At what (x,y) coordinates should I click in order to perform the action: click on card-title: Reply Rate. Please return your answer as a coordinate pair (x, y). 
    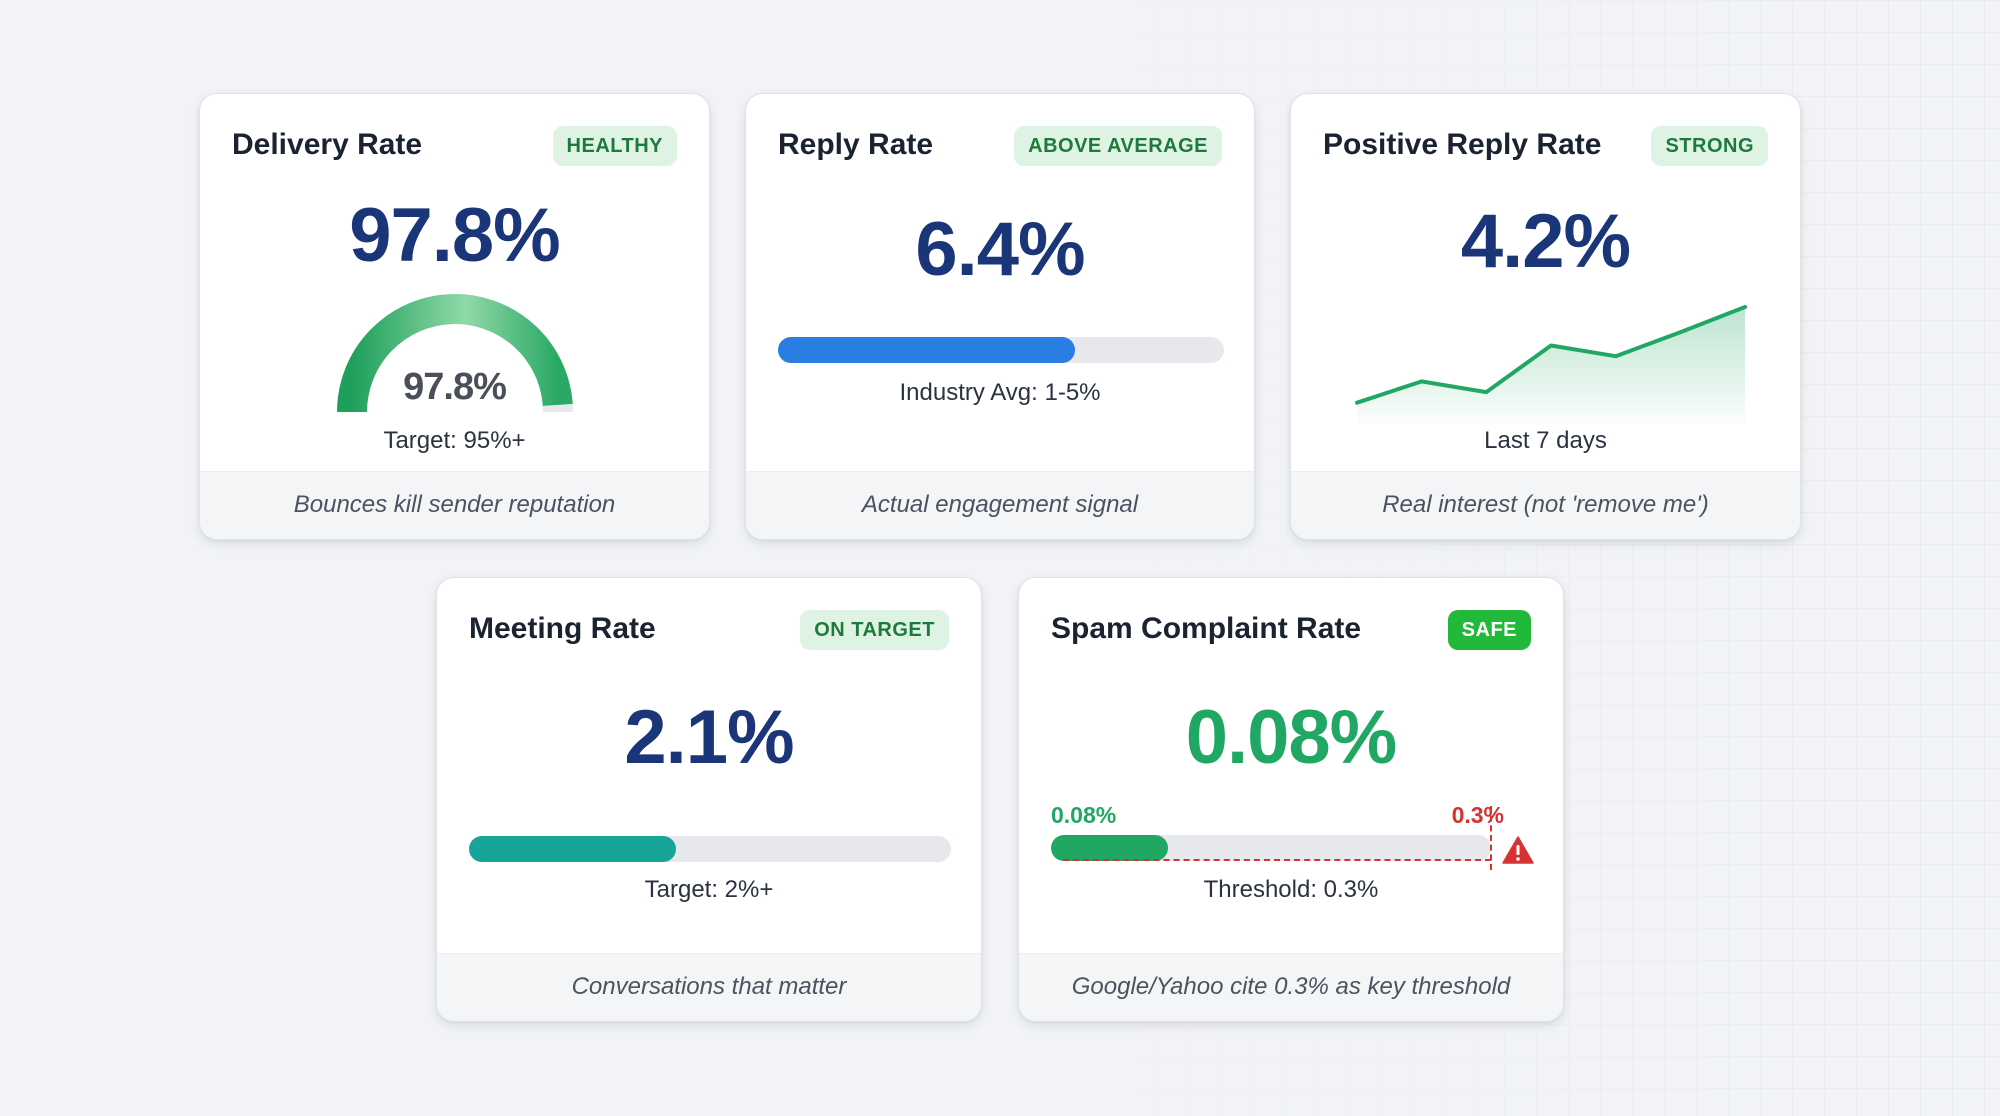
    Looking at the image, I should click on (856, 144).